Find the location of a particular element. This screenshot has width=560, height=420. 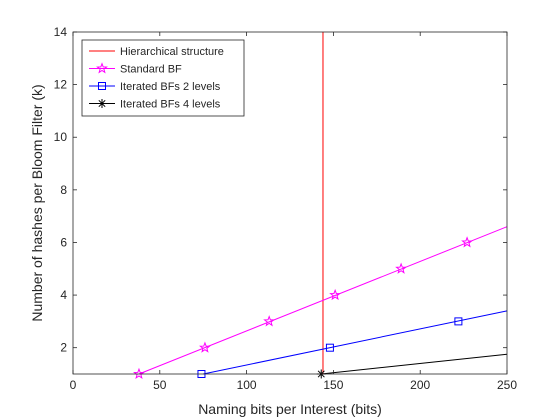

x-tick-label: 150 is located at coordinates (333, 385).